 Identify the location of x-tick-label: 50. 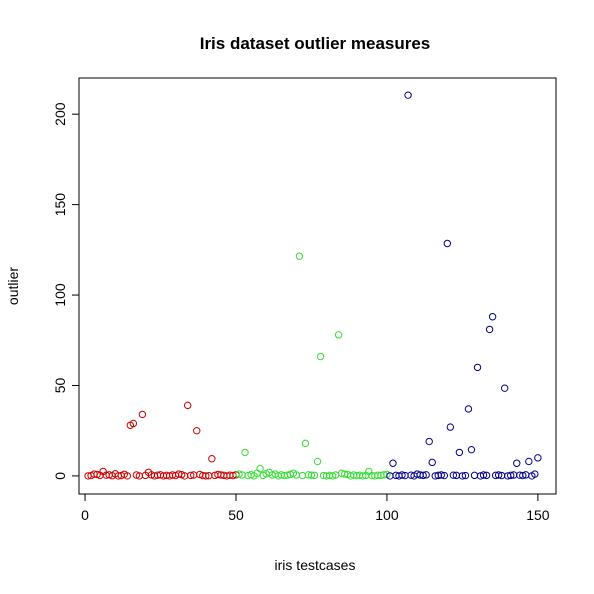
(236, 515).